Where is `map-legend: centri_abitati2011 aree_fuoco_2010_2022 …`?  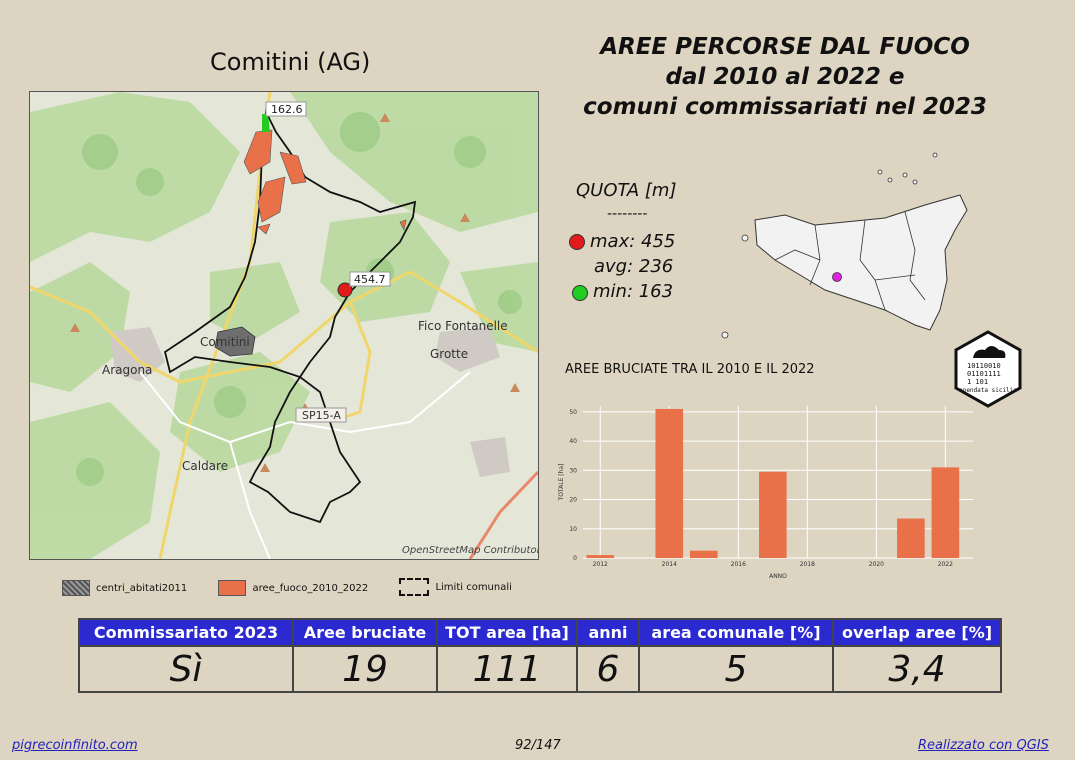
map-legend: centri_abitati2011 aree_fuoco_2010_2022 … is located at coordinates (301, 588).